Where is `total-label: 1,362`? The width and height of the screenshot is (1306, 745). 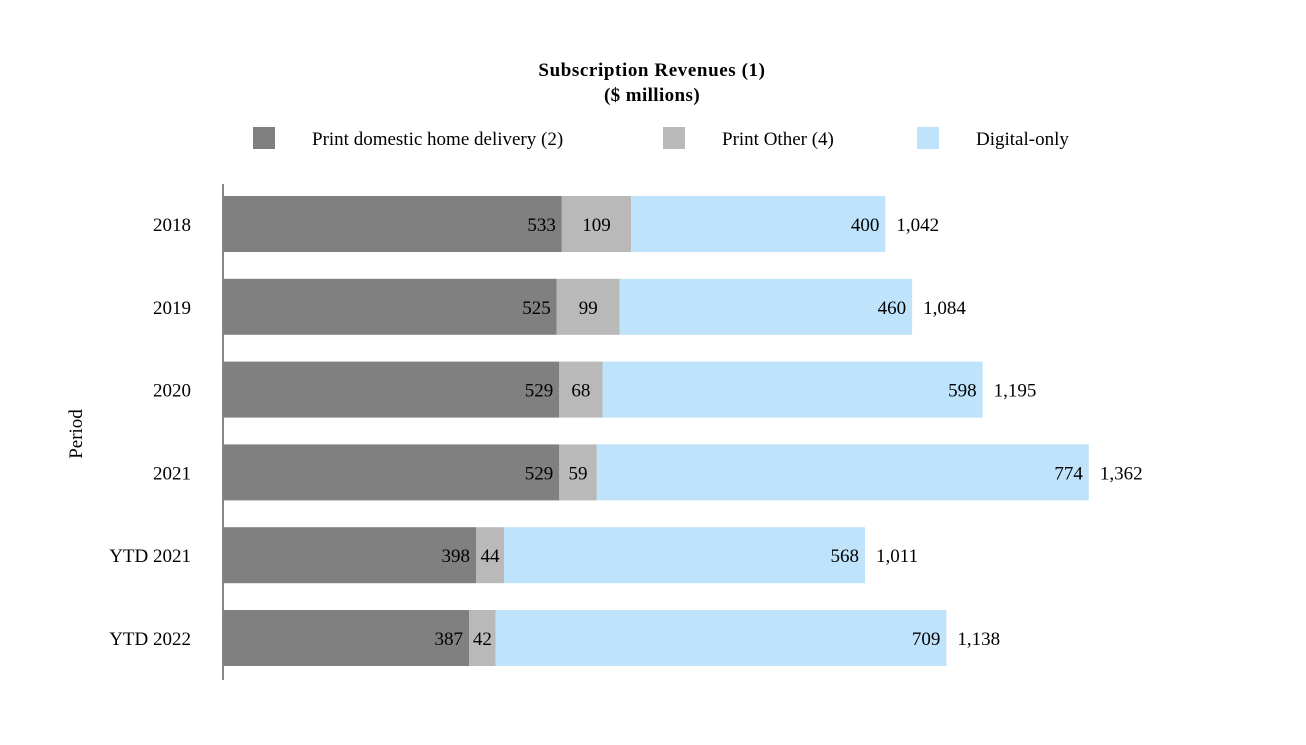
total-label: 1,362 is located at coordinates (1121, 473).